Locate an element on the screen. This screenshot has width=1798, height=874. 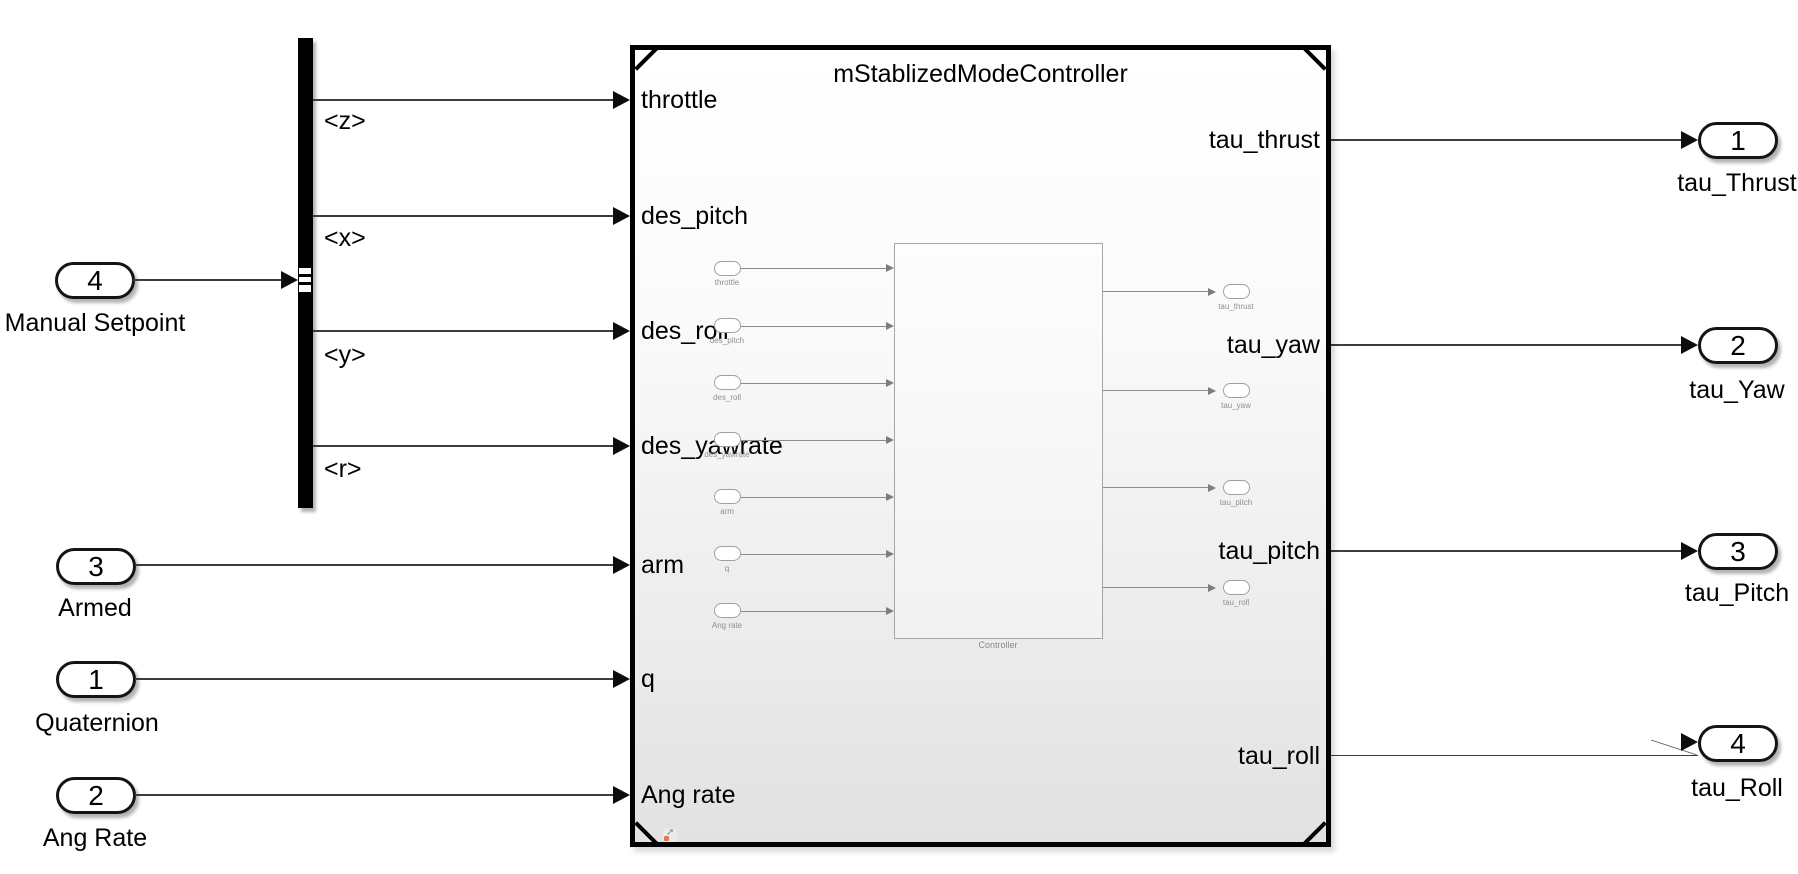
preview-label: arm is located at coordinates (727, 511).